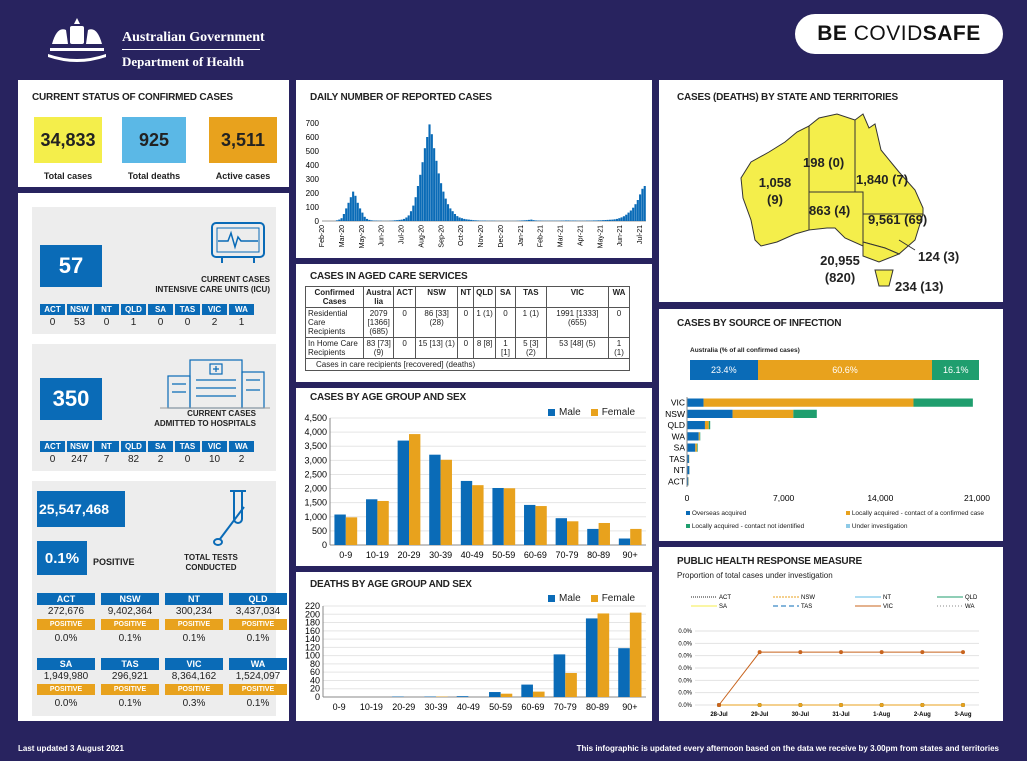  What do you see at coordinates (313, 207) in the screenshot?
I see `y-tick-label: 100` at bounding box center [313, 207].